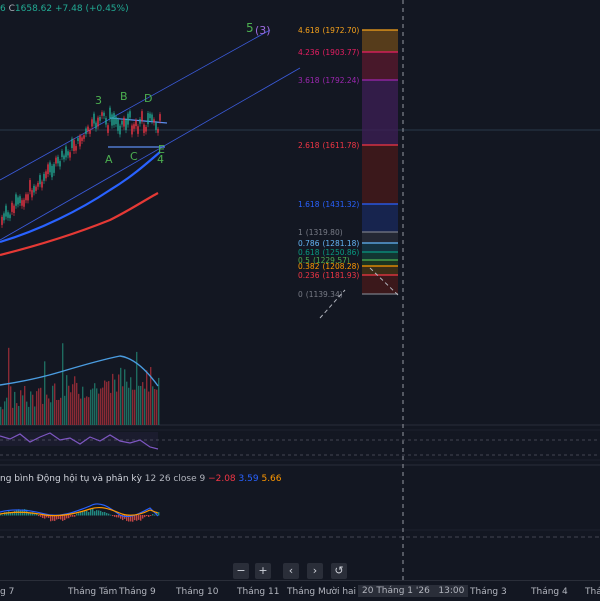  What do you see at coordinates (309, 266) in the screenshot?
I see `fib-ratio: 0.382` at bounding box center [309, 266].